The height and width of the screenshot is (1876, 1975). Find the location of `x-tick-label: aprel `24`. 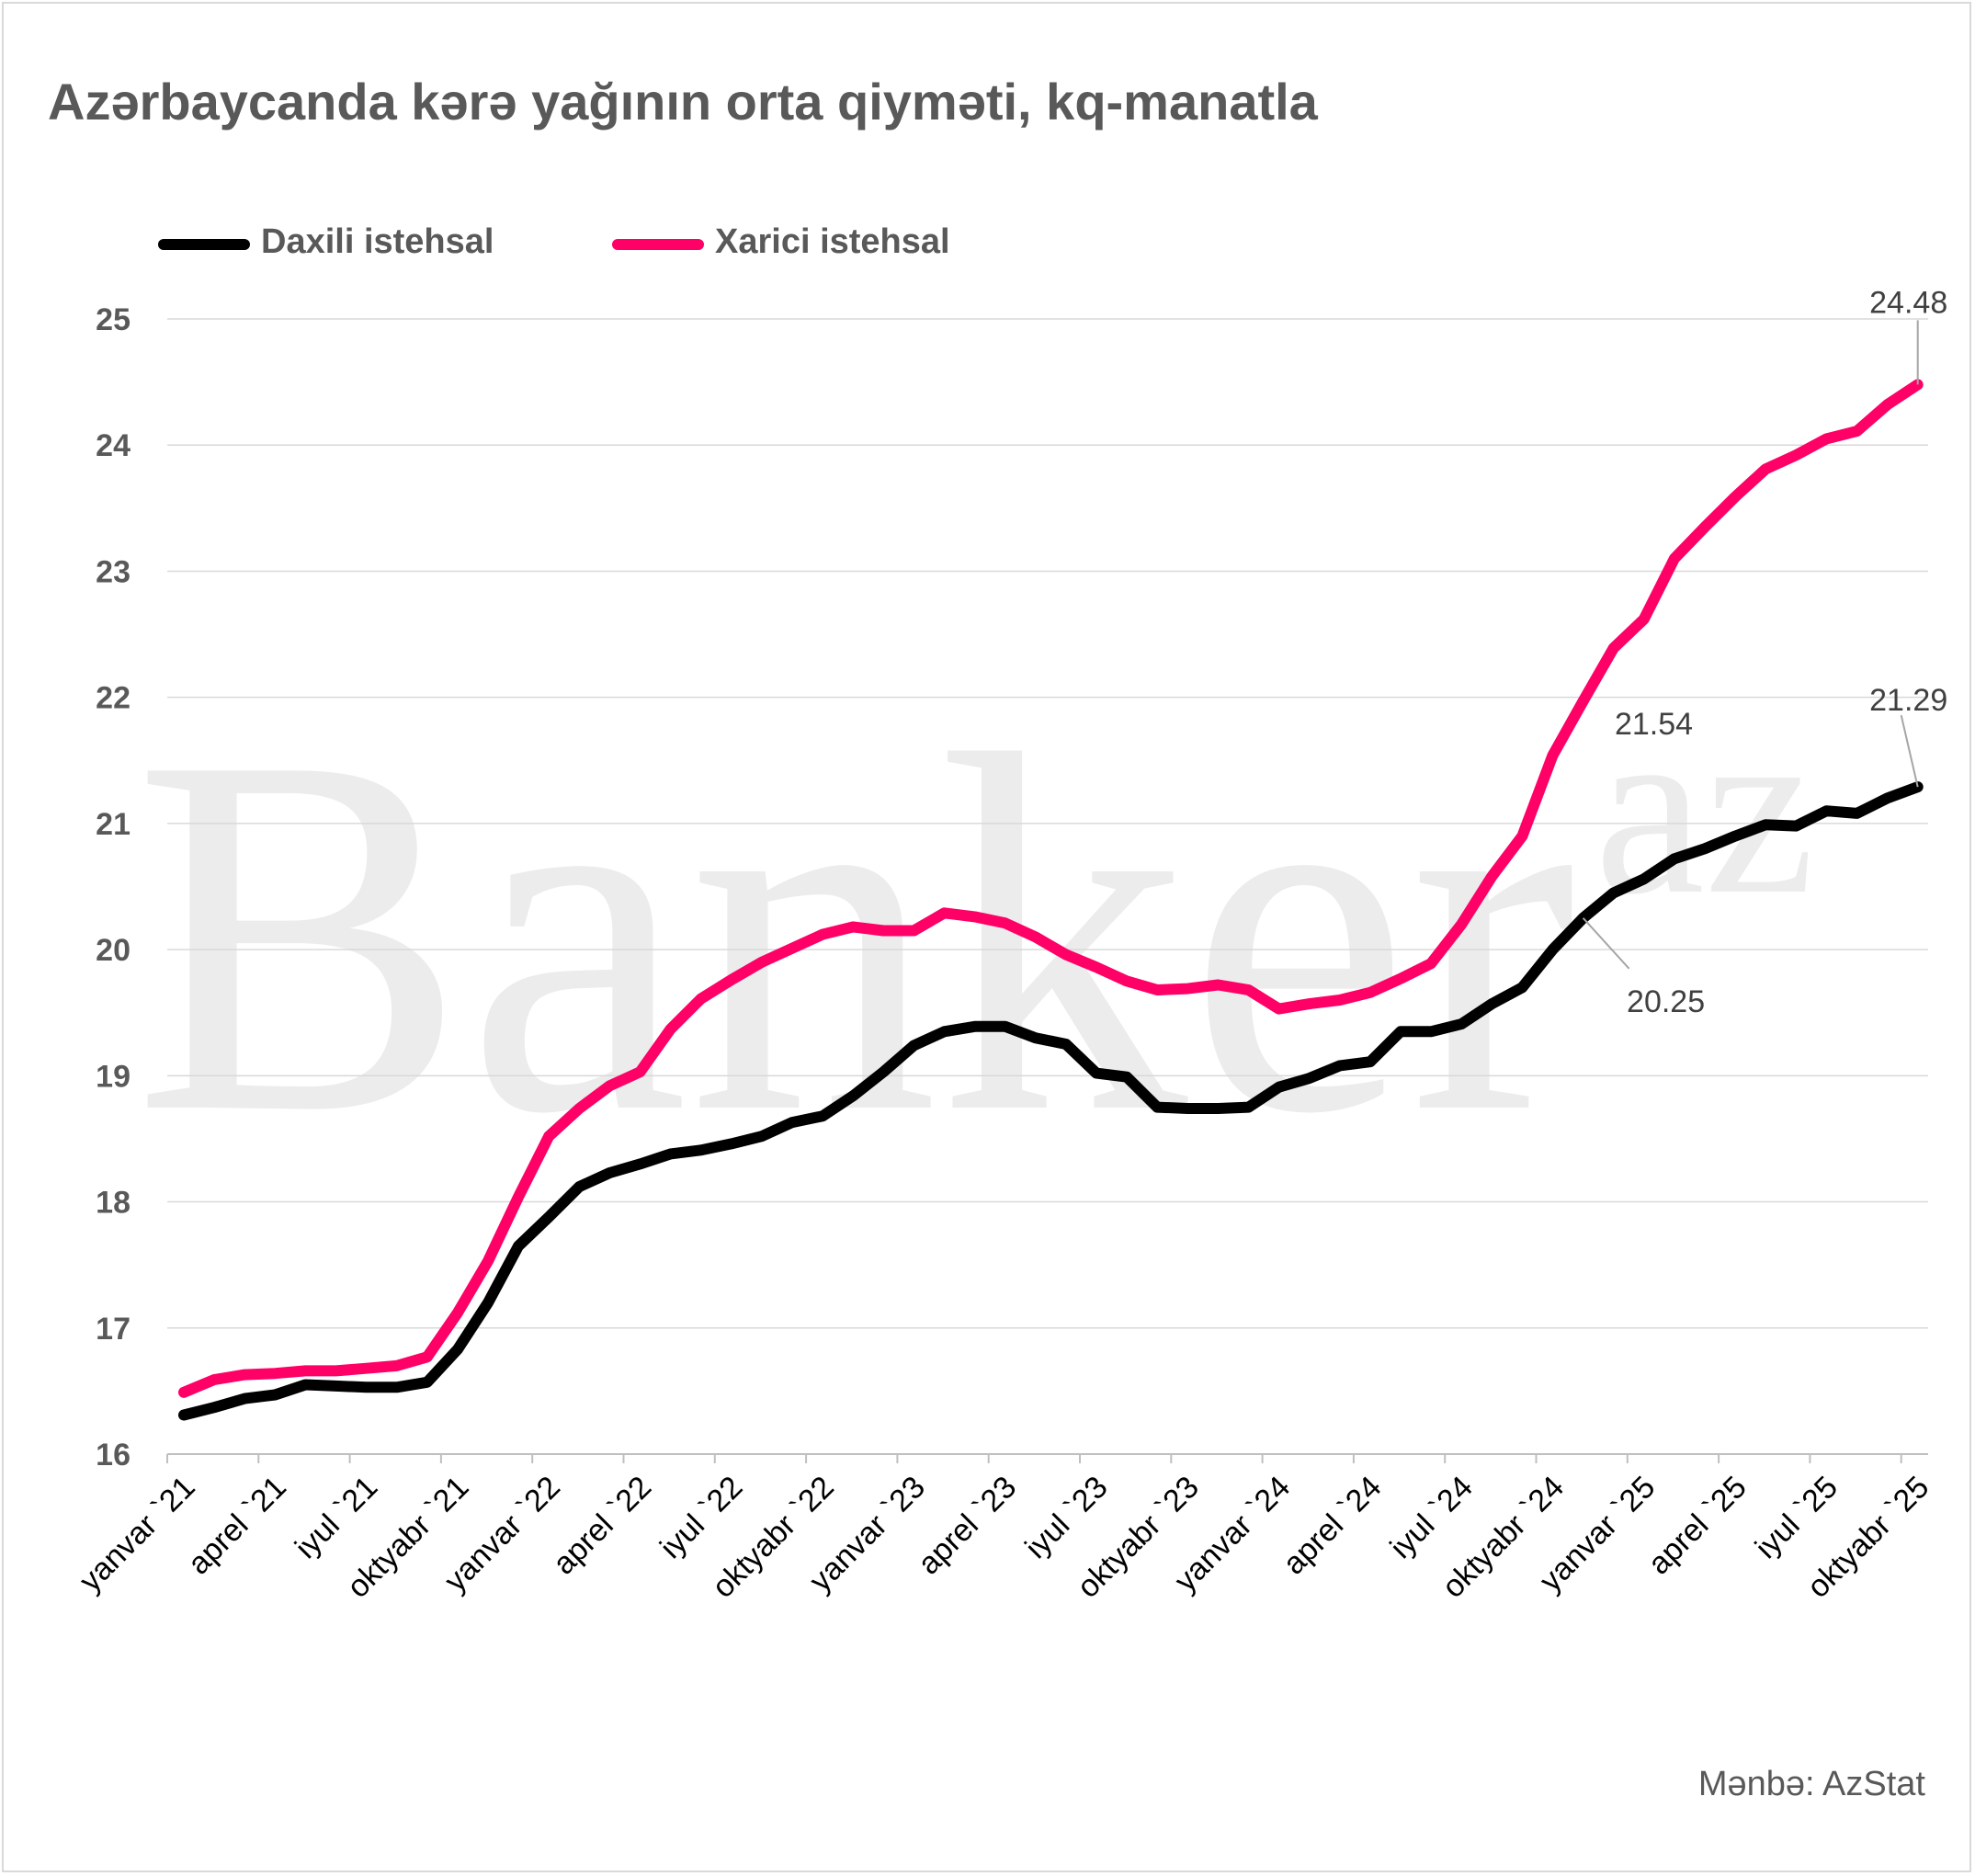

x-tick-label: aprel `24 is located at coordinates (1333, 1526).